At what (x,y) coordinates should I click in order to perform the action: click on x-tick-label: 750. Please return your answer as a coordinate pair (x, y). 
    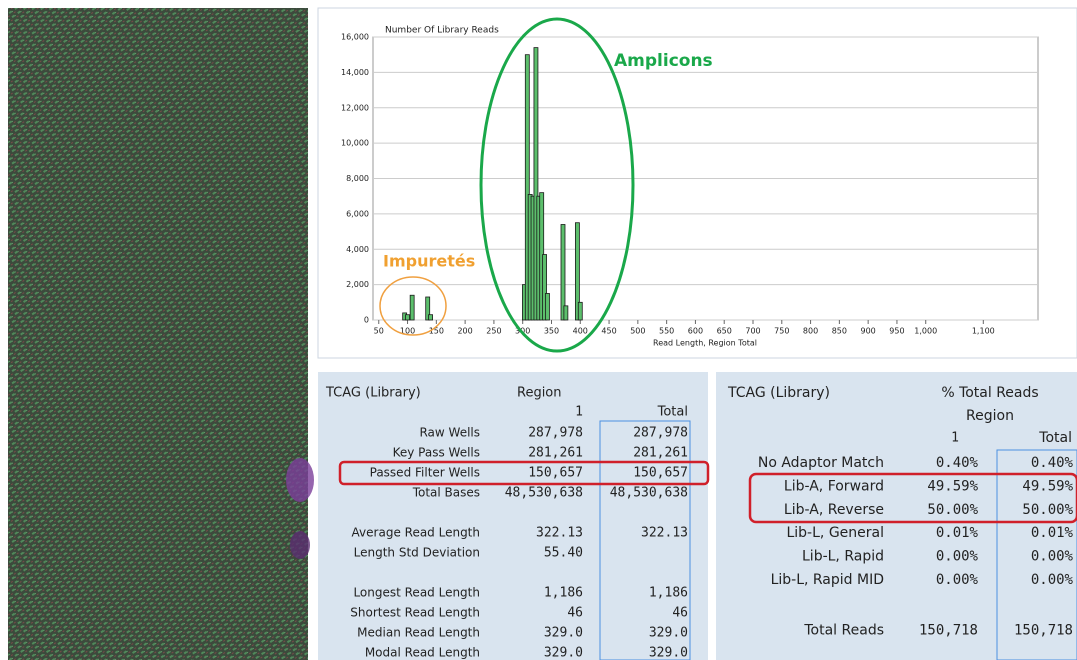
    Looking at the image, I should click on (781, 331).